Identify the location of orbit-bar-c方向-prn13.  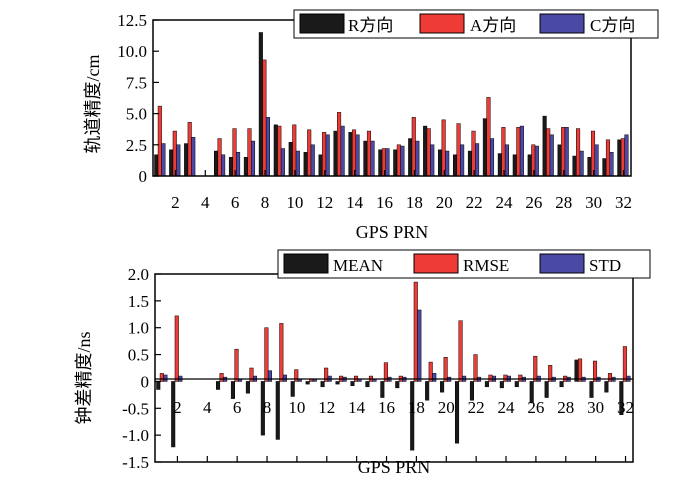
(342, 151).